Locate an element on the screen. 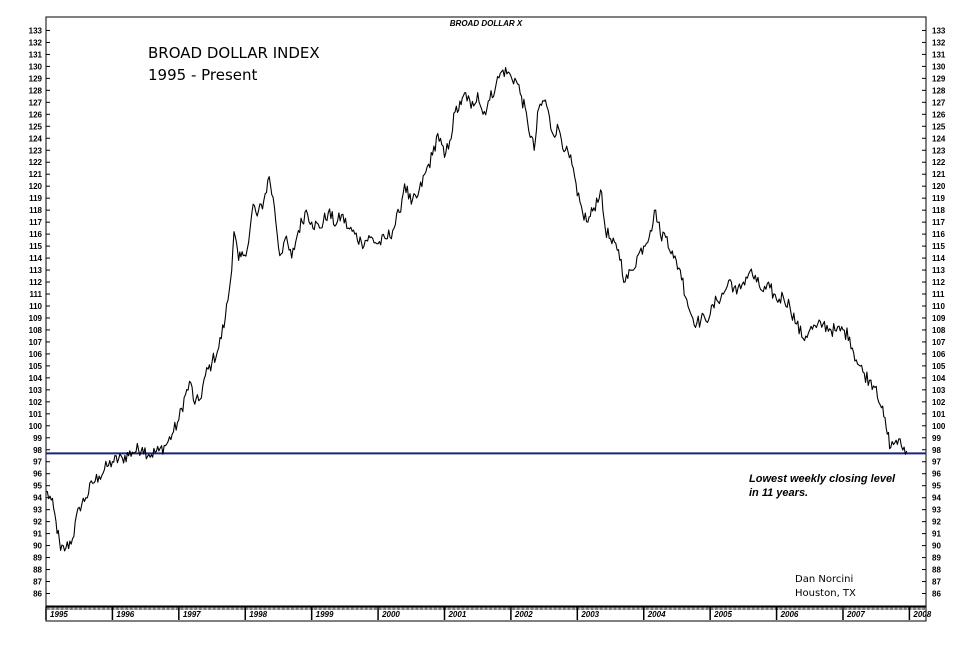 The width and height of the screenshot is (969, 662). x-tick-label: 2004 is located at coordinates (656, 614).